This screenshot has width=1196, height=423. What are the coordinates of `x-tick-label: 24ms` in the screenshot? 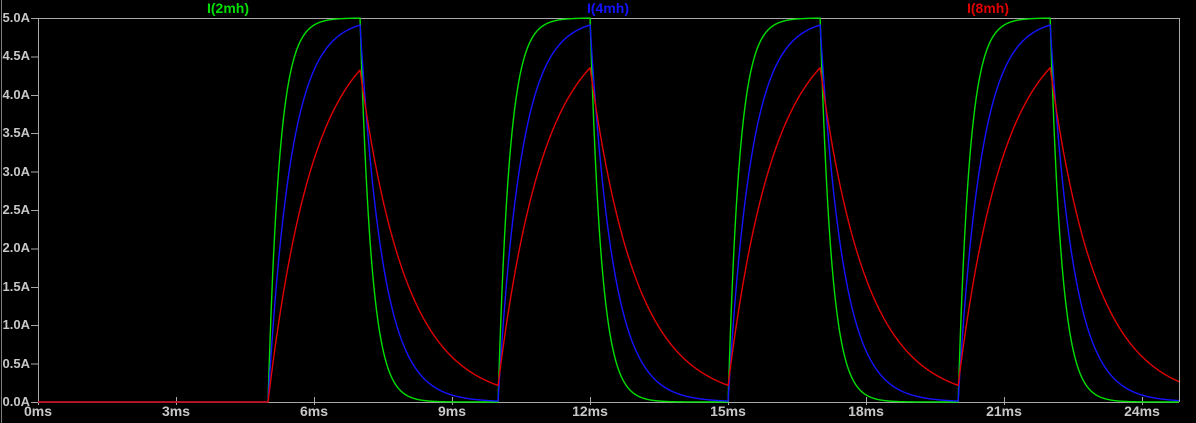 It's located at (1142, 411).